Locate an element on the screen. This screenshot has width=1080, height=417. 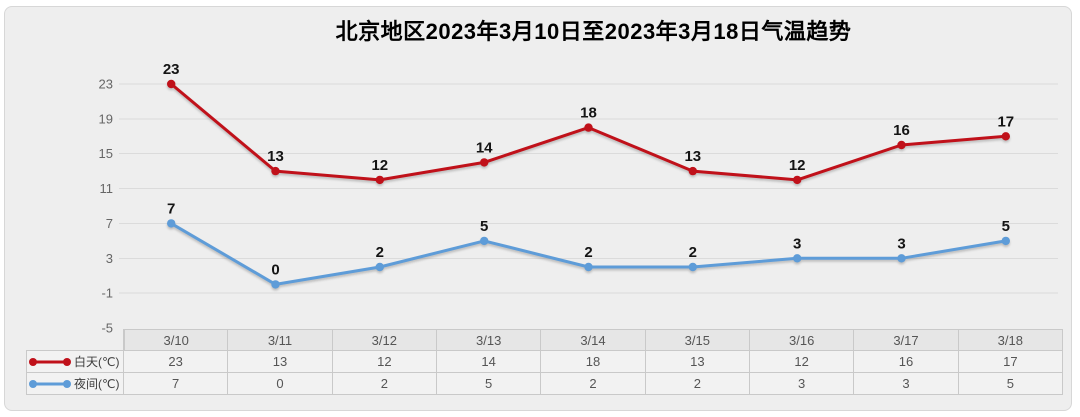
date-header-cell: 3/14 is located at coordinates (593, 340).